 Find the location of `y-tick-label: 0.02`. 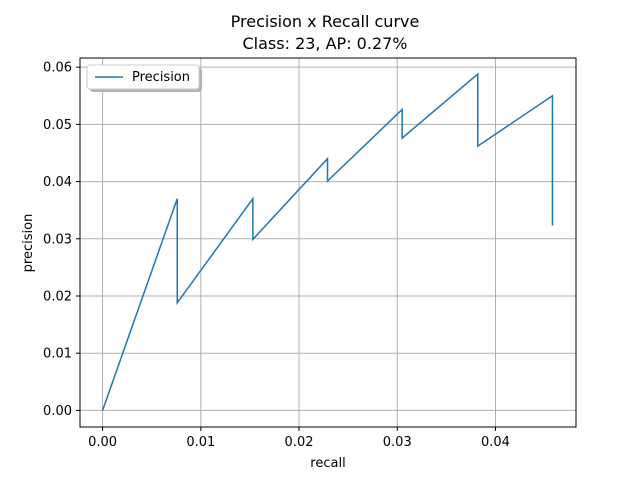

y-tick-label: 0.02 is located at coordinates (57, 296).